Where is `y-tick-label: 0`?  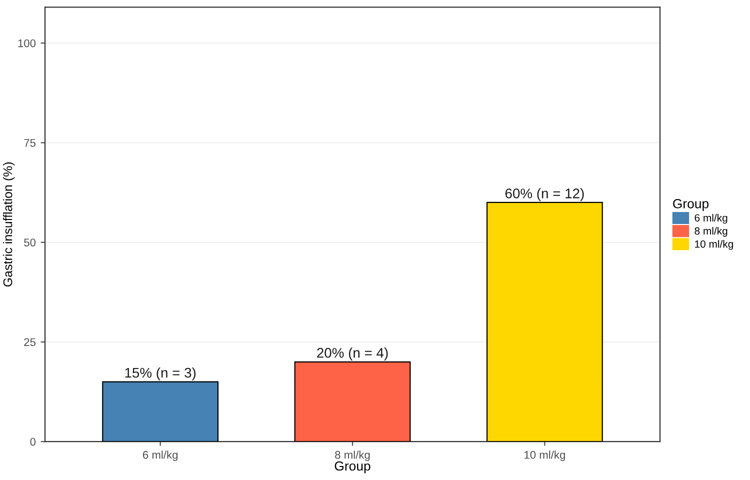 y-tick-label: 0 is located at coordinates (33, 442).